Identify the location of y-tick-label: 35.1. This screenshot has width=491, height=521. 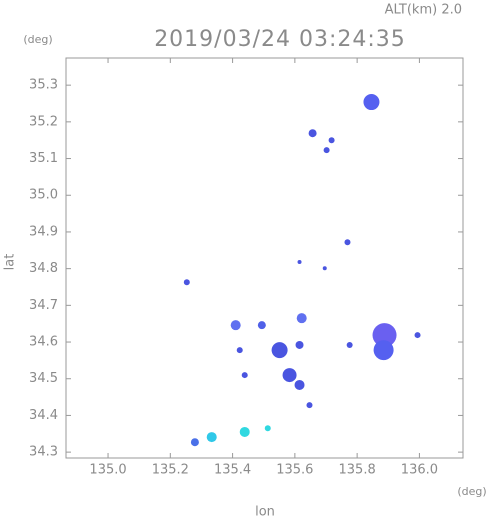
(43, 158).